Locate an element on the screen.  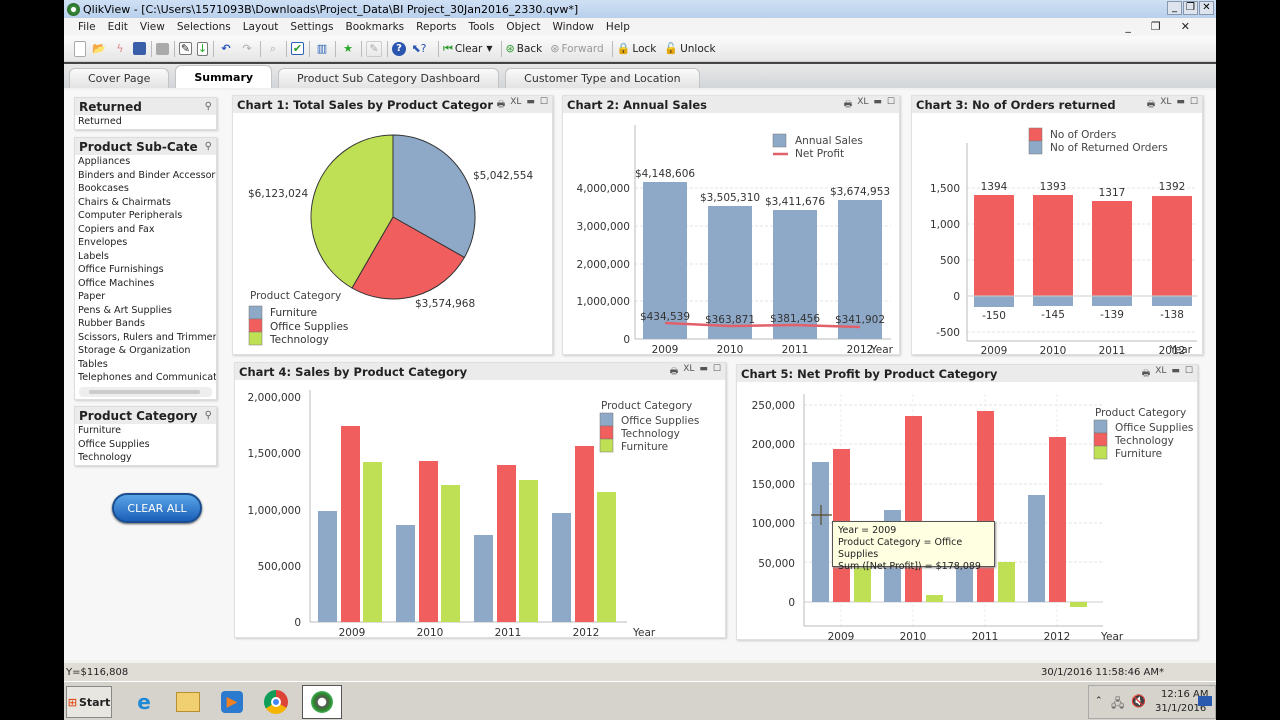
list-item: Pens & Art Supplies is located at coordinates (125, 310).